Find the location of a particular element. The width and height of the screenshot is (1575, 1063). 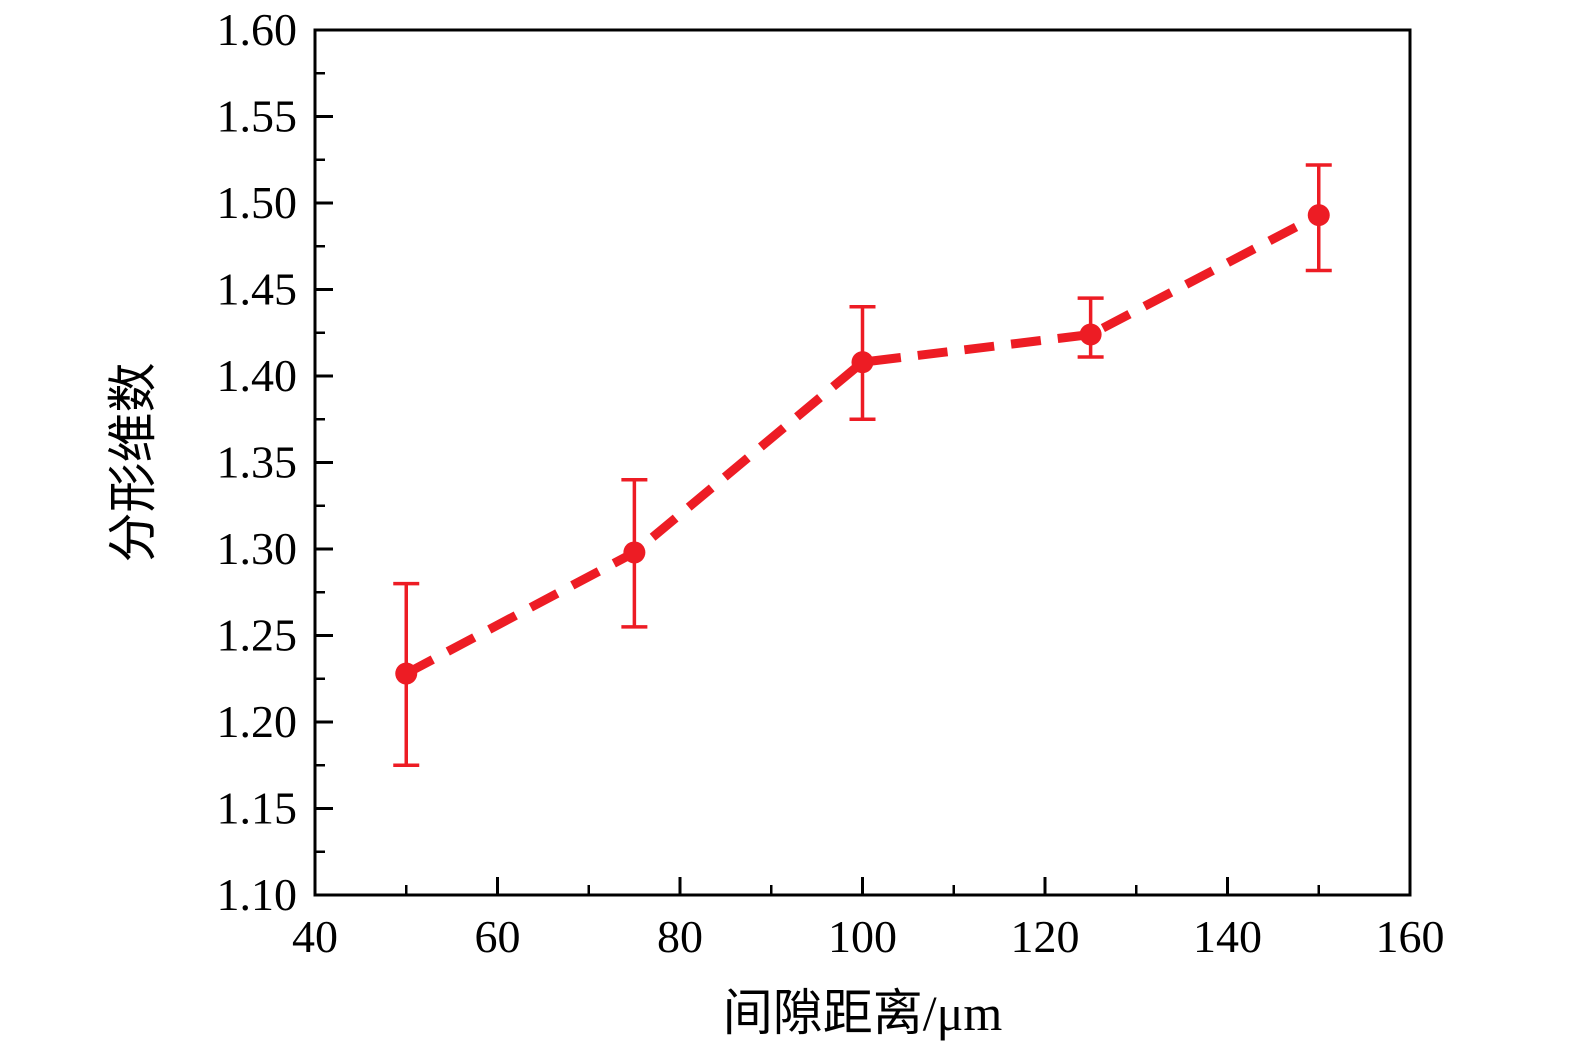

y-tick-label: 1.30 is located at coordinates (257, 548).